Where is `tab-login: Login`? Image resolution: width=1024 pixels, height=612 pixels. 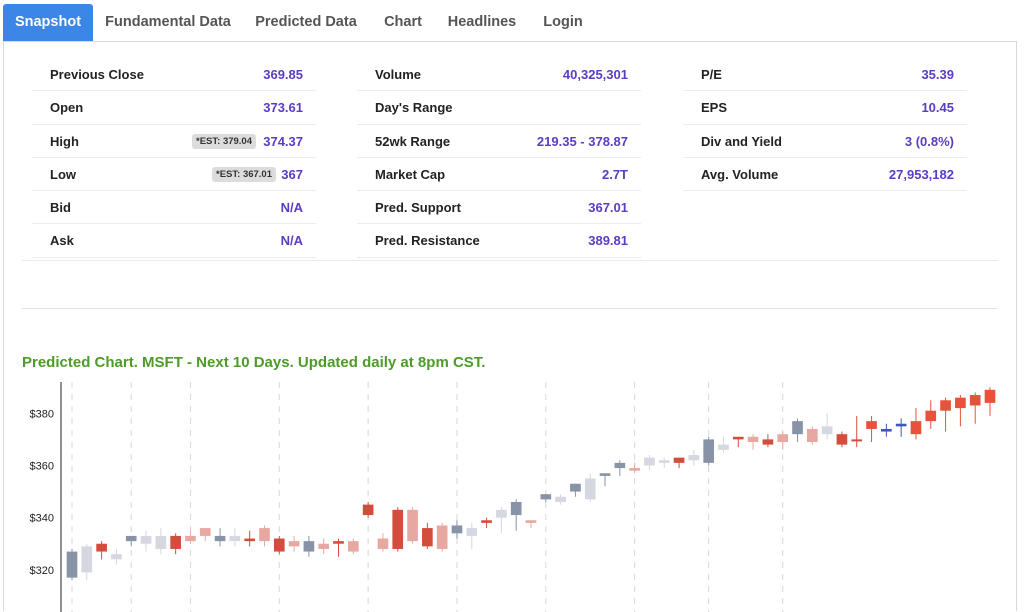
tab-login: Login is located at coordinates (563, 22).